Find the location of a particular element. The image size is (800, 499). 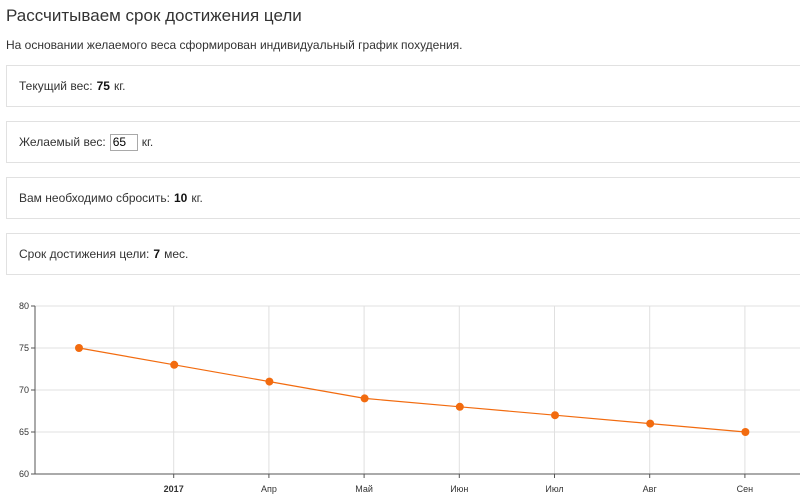

deadline-box: Срок достижения цели: 7 мес. is located at coordinates (403, 254).